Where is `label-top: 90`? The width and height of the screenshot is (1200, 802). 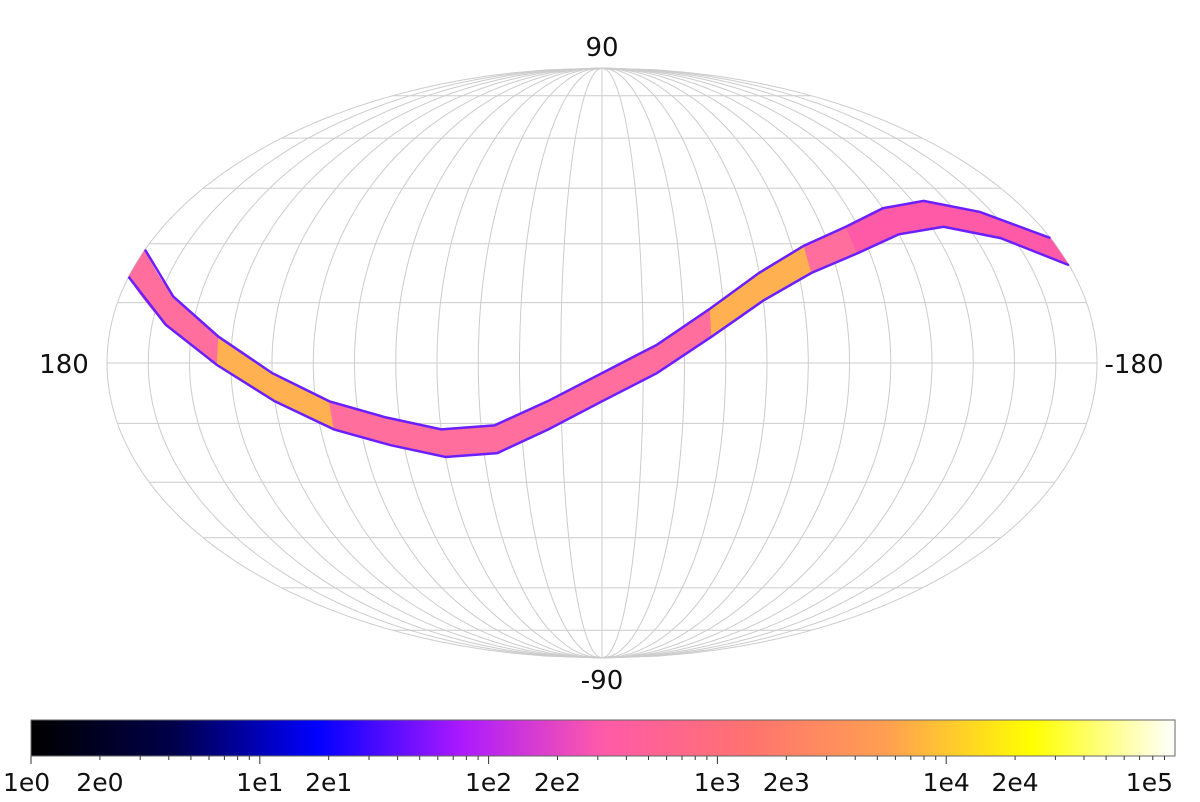
label-top: 90 is located at coordinates (601, 48).